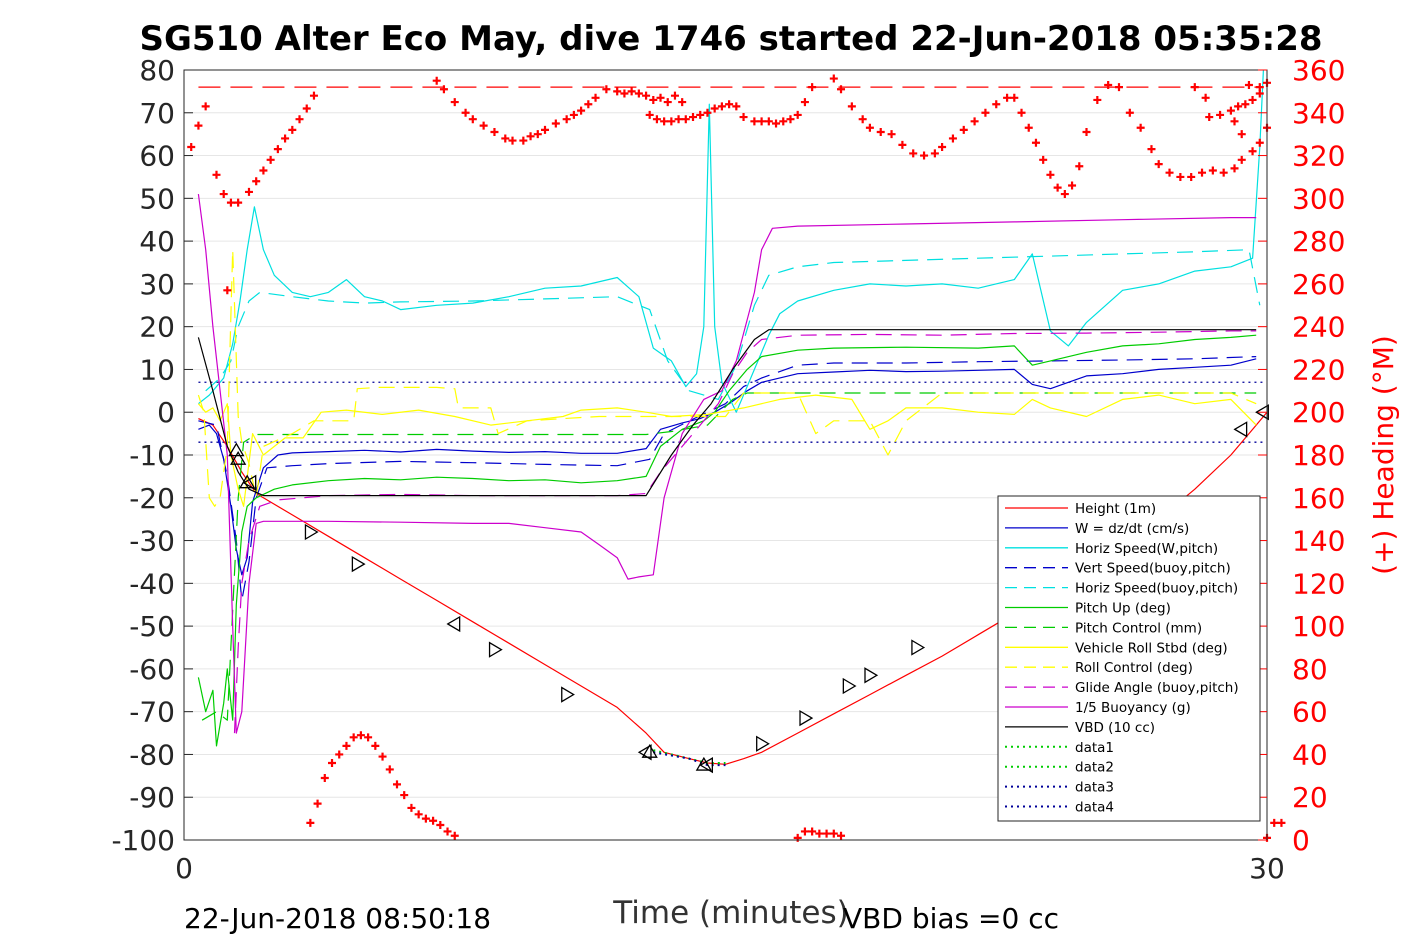 Image resolution: width=1417 pixels, height=945 pixels. What do you see at coordinates (152, 626) in the screenshot?
I see `y-tick-label: -50` at bounding box center [152, 626].